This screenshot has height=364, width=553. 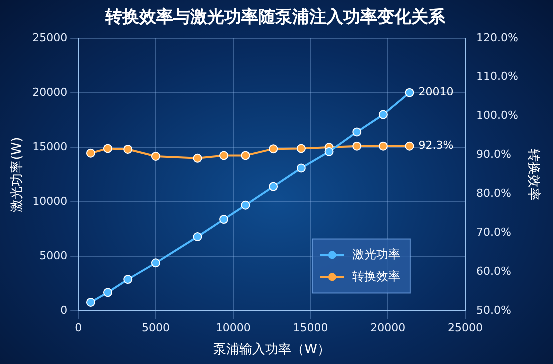 I want to click on y-tick-label: 25000, so click(x=50, y=37).